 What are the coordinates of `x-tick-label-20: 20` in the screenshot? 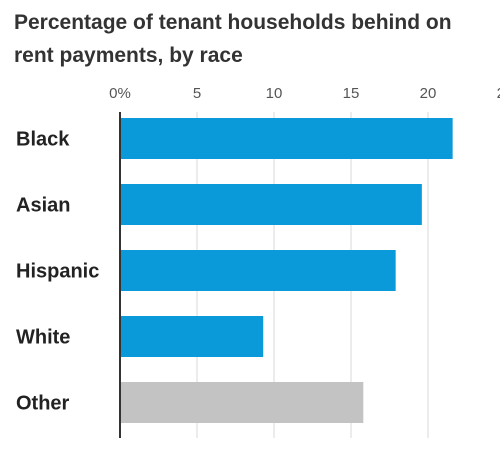 It's located at (428, 93).